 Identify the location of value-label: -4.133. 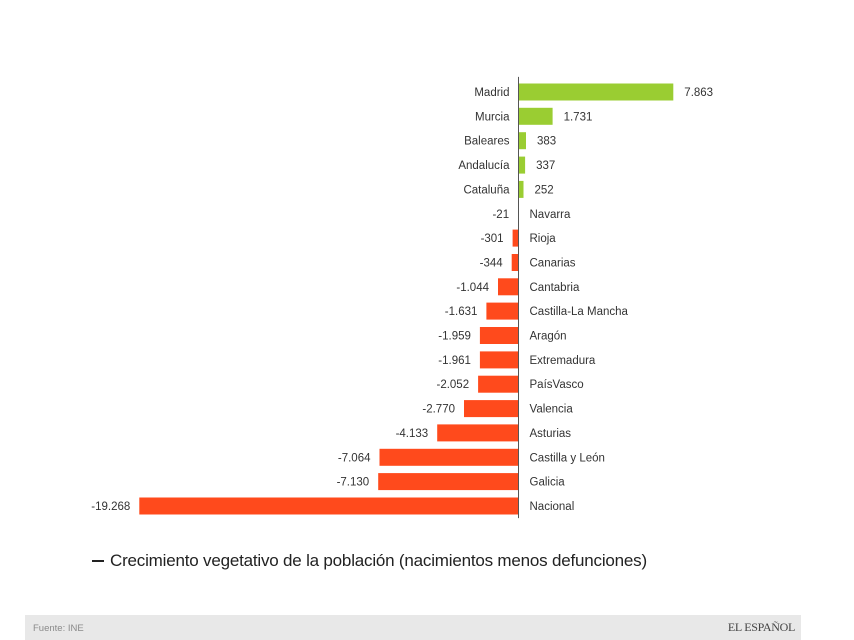
(412, 434).